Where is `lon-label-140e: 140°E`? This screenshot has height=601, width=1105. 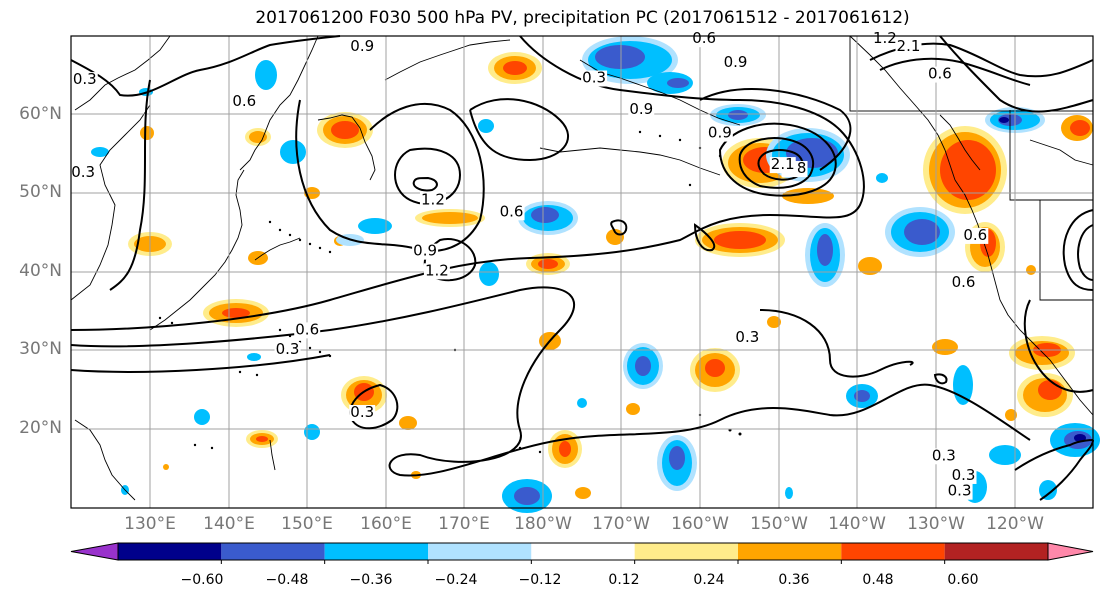 lon-label-140e: 140°E is located at coordinates (229, 524).